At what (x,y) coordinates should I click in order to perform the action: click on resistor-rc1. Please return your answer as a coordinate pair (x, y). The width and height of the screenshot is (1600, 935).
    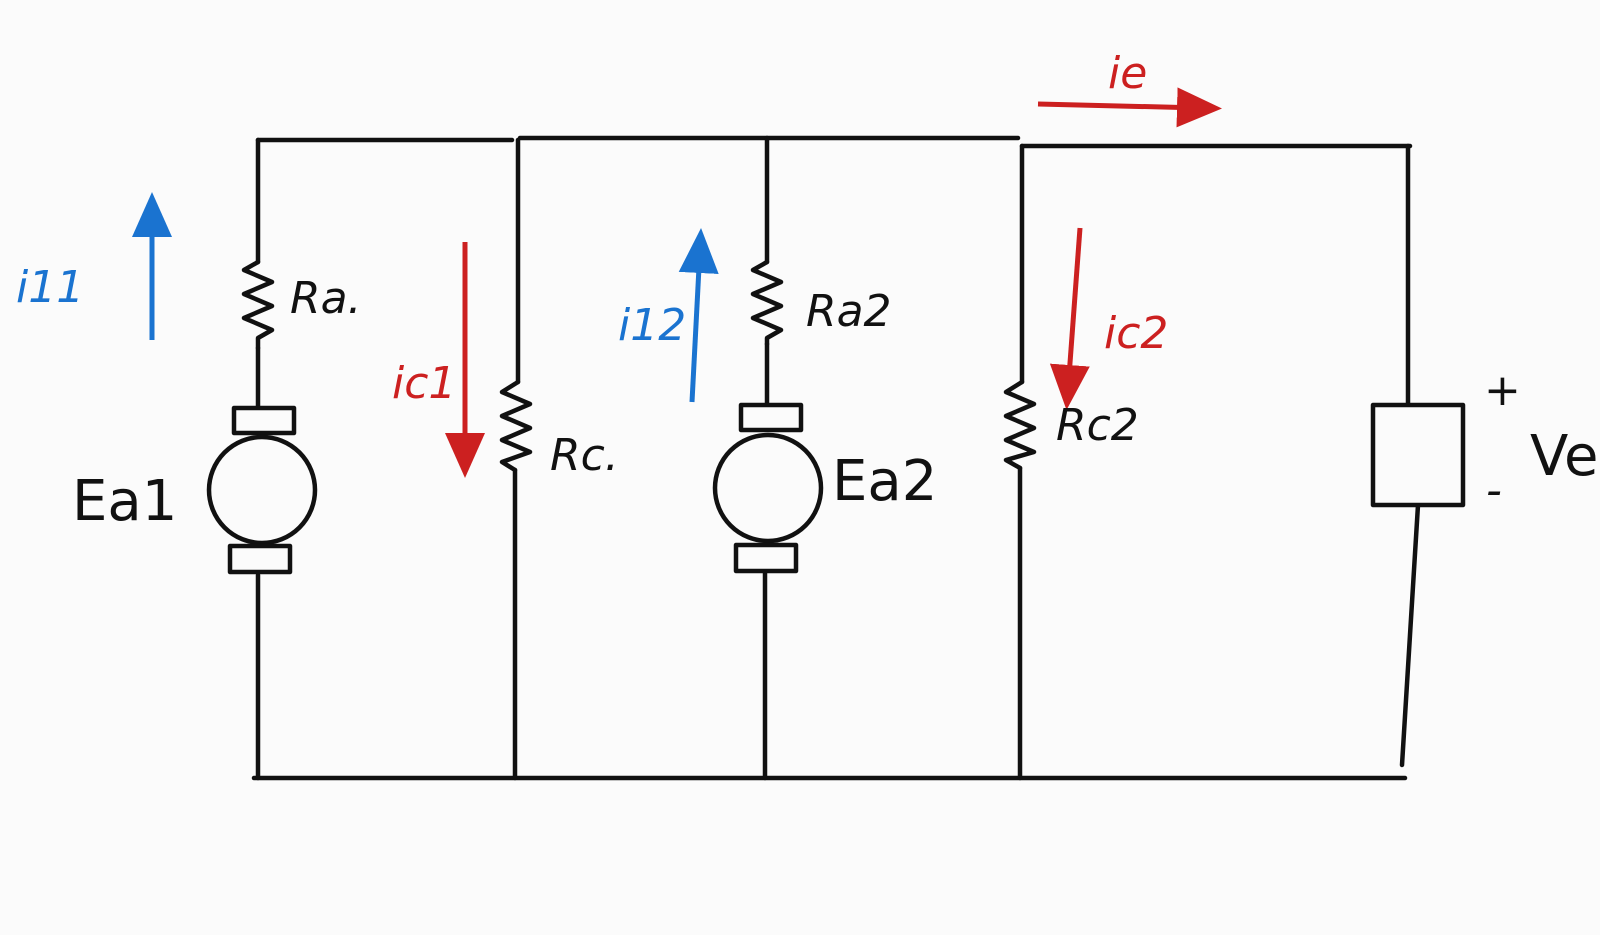
    Looking at the image, I should click on (516, 426).